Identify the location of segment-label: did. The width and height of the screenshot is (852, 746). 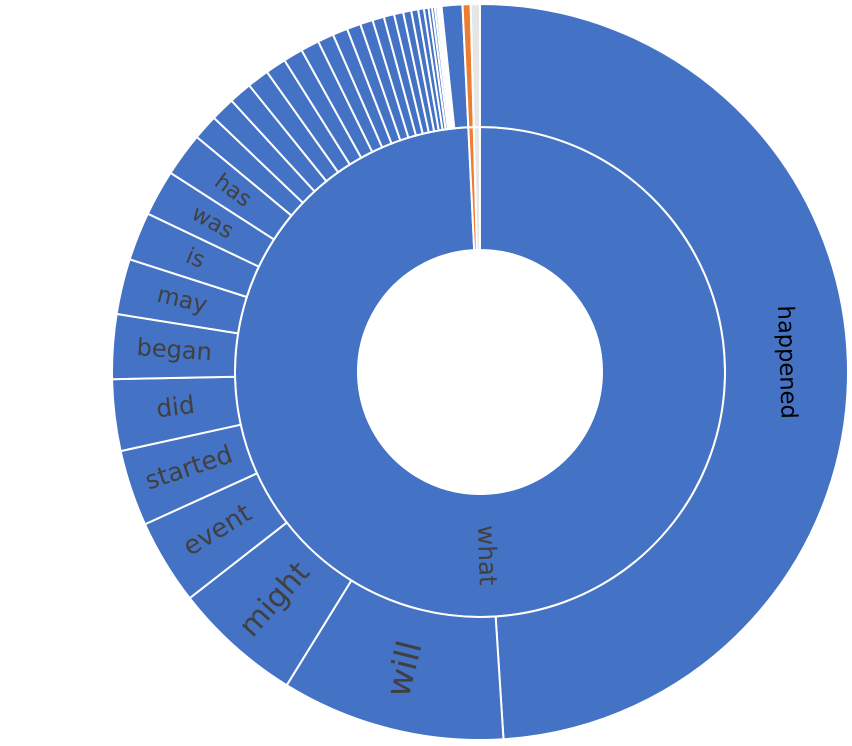
(176, 406).